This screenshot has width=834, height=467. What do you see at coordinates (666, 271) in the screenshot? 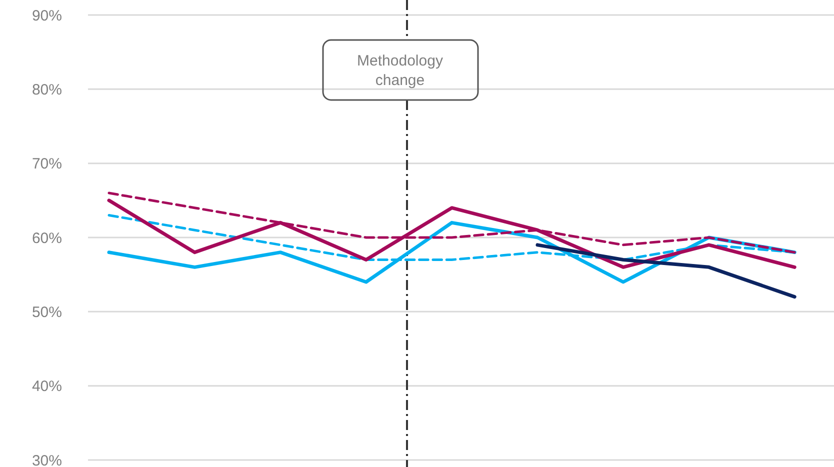
I see `line-series` at bounding box center [666, 271].